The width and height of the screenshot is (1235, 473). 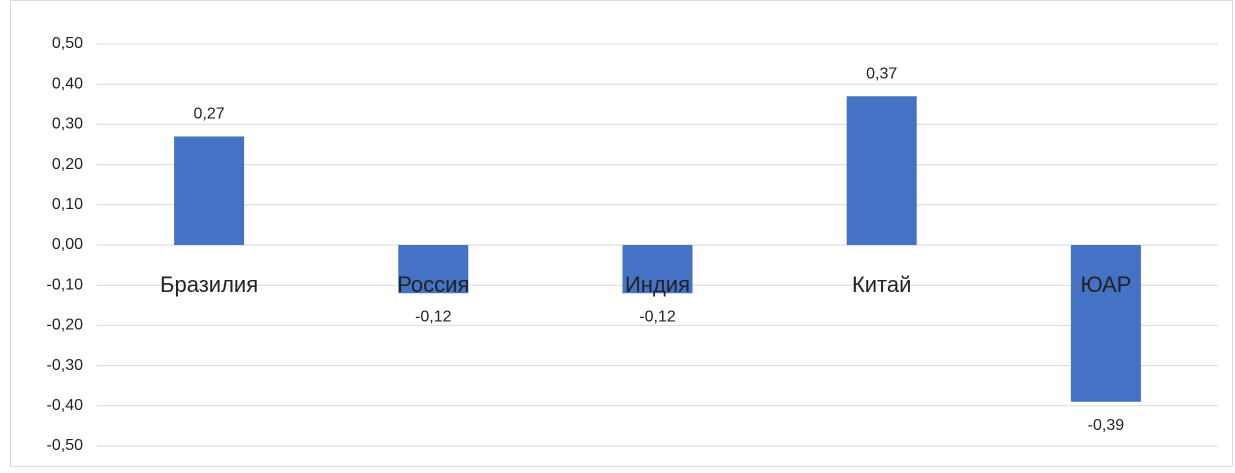 I want to click on data-label: 0,37, so click(x=881, y=73).